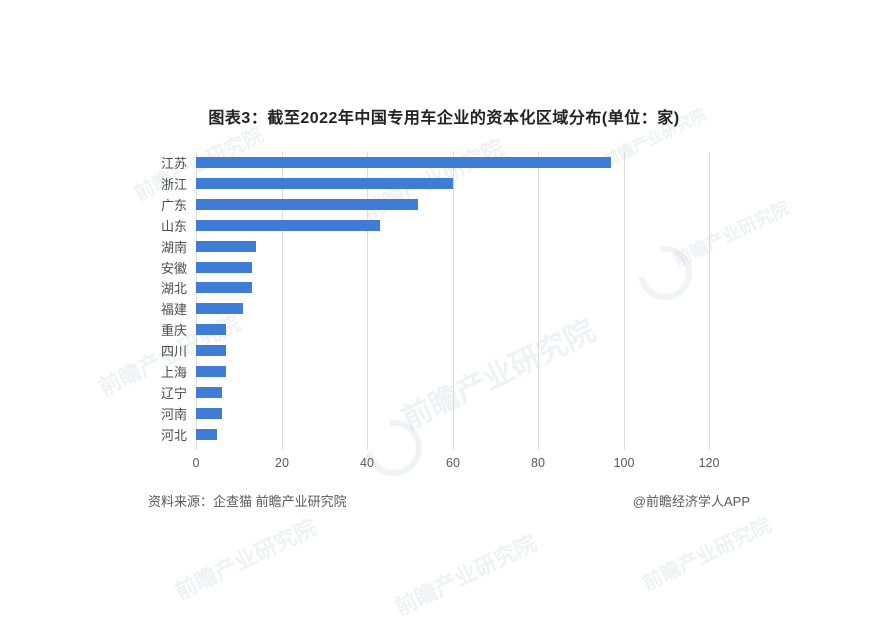  What do you see at coordinates (444, 225) in the screenshot?
I see `bar-row: 山东` at bounding box center [444, 225].